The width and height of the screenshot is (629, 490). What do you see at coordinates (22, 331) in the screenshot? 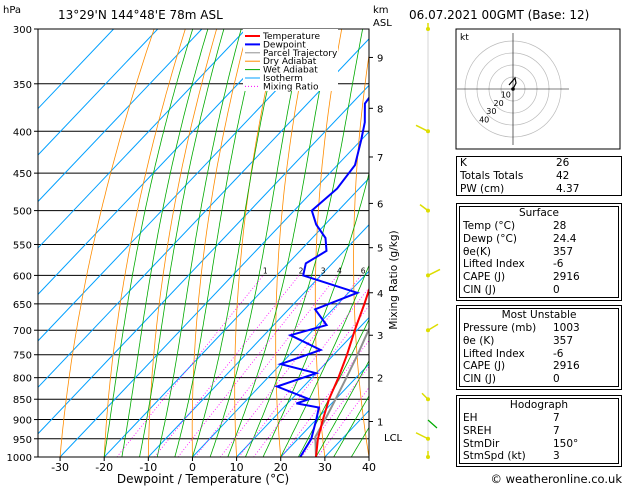
I see `pressure-tick-label: 700` at bounding box center [22, 331].